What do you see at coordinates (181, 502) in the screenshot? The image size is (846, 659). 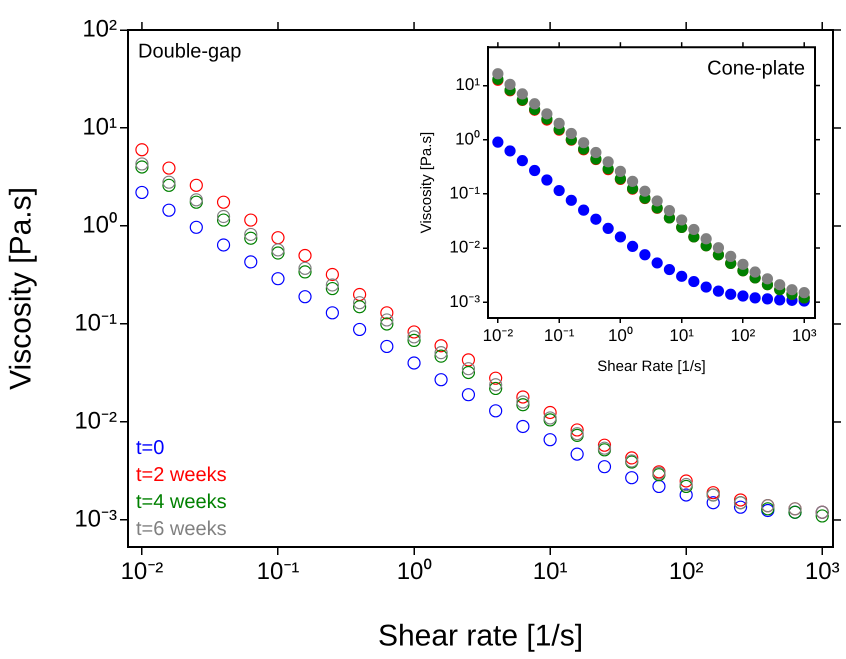 I see `text: t=4 weeks` at bounding box center [181, 502].